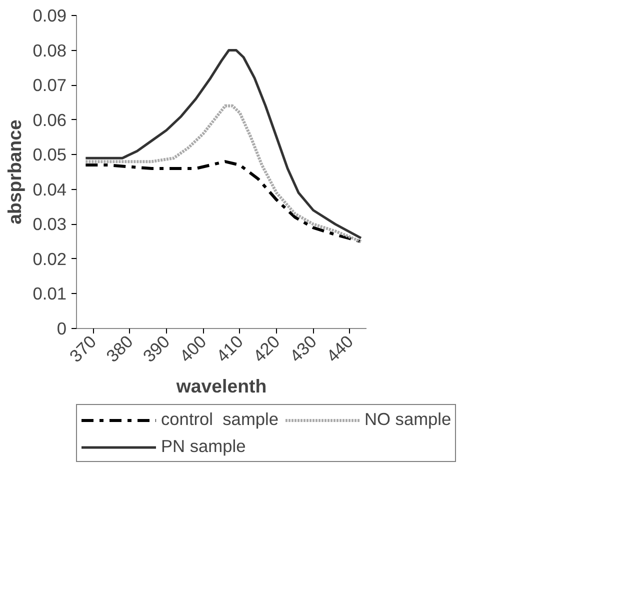  I want to click on y-tick-label: 0.02, so click(49, 258).